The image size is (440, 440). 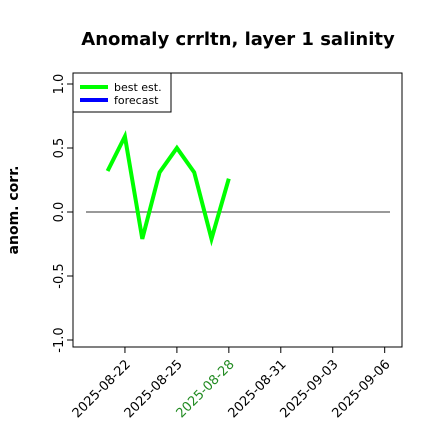 What do you see at coordinates (14, 210) in the screenshot?
I see `y-axis-label: anom. corr.` at bounding box center [14, 210].